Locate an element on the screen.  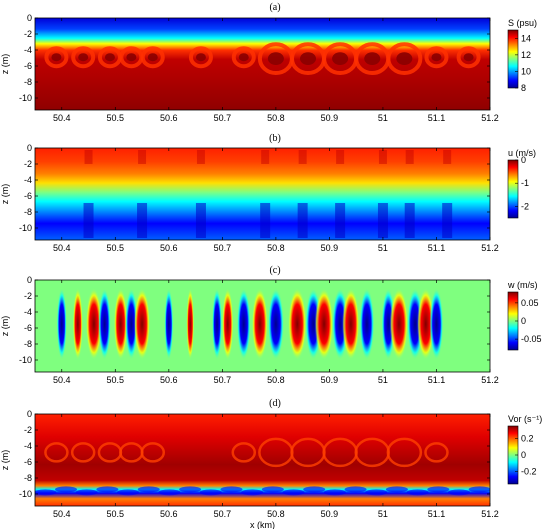
x-tick-label: 50.8 is located at coordinates (276, 248).